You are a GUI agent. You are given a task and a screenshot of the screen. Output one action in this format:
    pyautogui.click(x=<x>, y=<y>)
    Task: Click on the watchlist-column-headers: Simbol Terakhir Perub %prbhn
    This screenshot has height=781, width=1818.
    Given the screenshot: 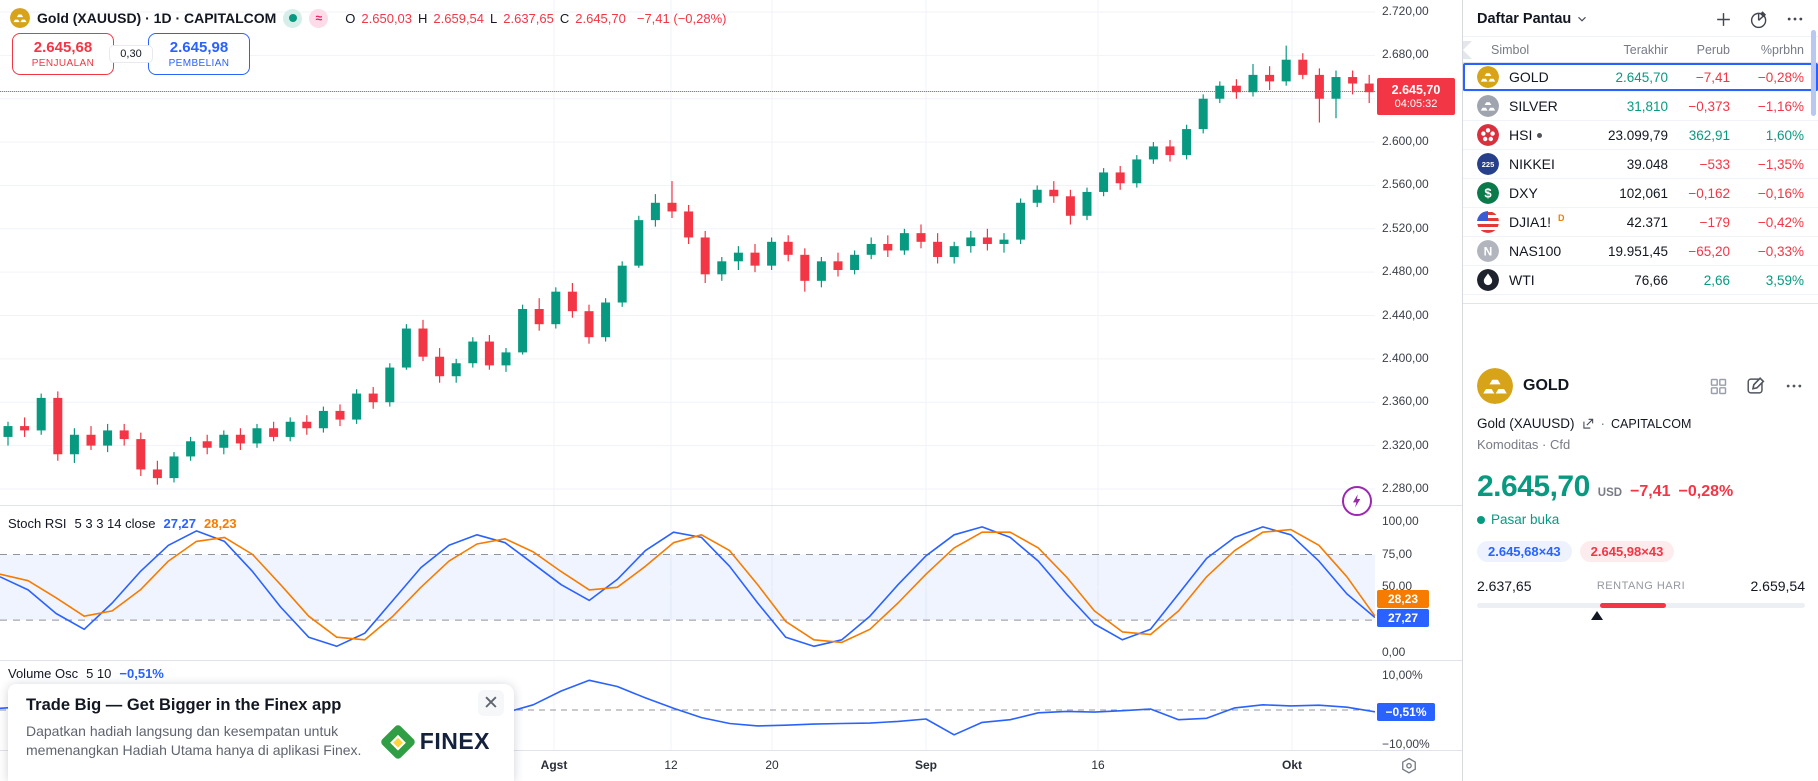 What is the action you would take?
    pyautogui.click(x=1640, y=49)
    